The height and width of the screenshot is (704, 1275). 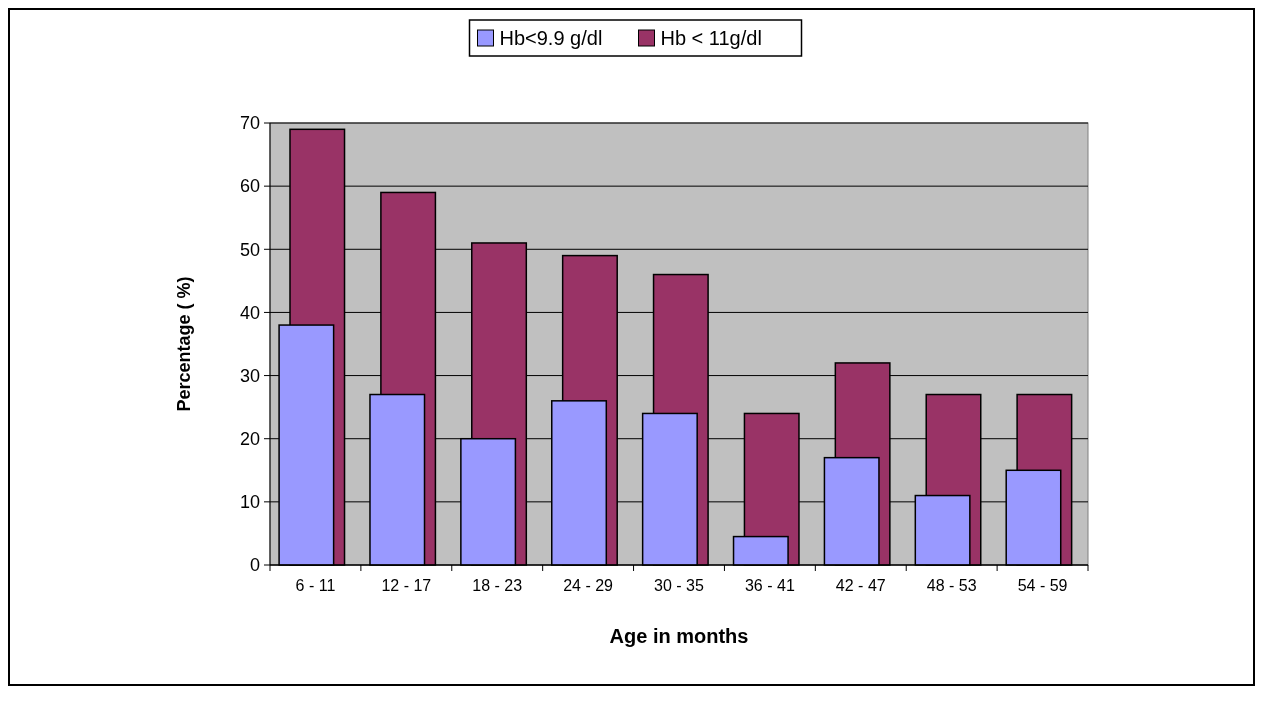 What do you see at coordinates (315, 585) in the screenshot?
I see `x-tick-label: 6 - 11` at bounding box center [315, 585].